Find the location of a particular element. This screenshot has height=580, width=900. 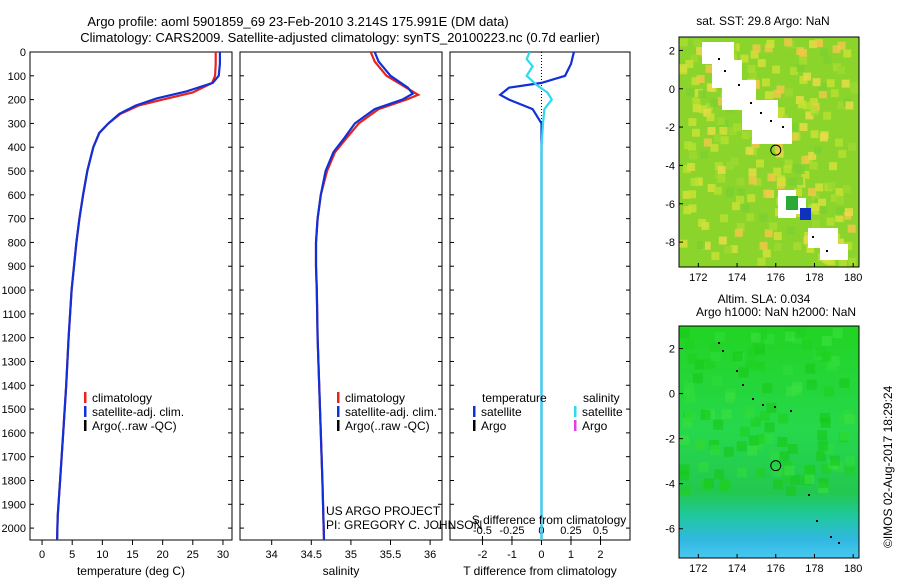

map-x-tick-label: 174 is located at coordinates (737, 569).